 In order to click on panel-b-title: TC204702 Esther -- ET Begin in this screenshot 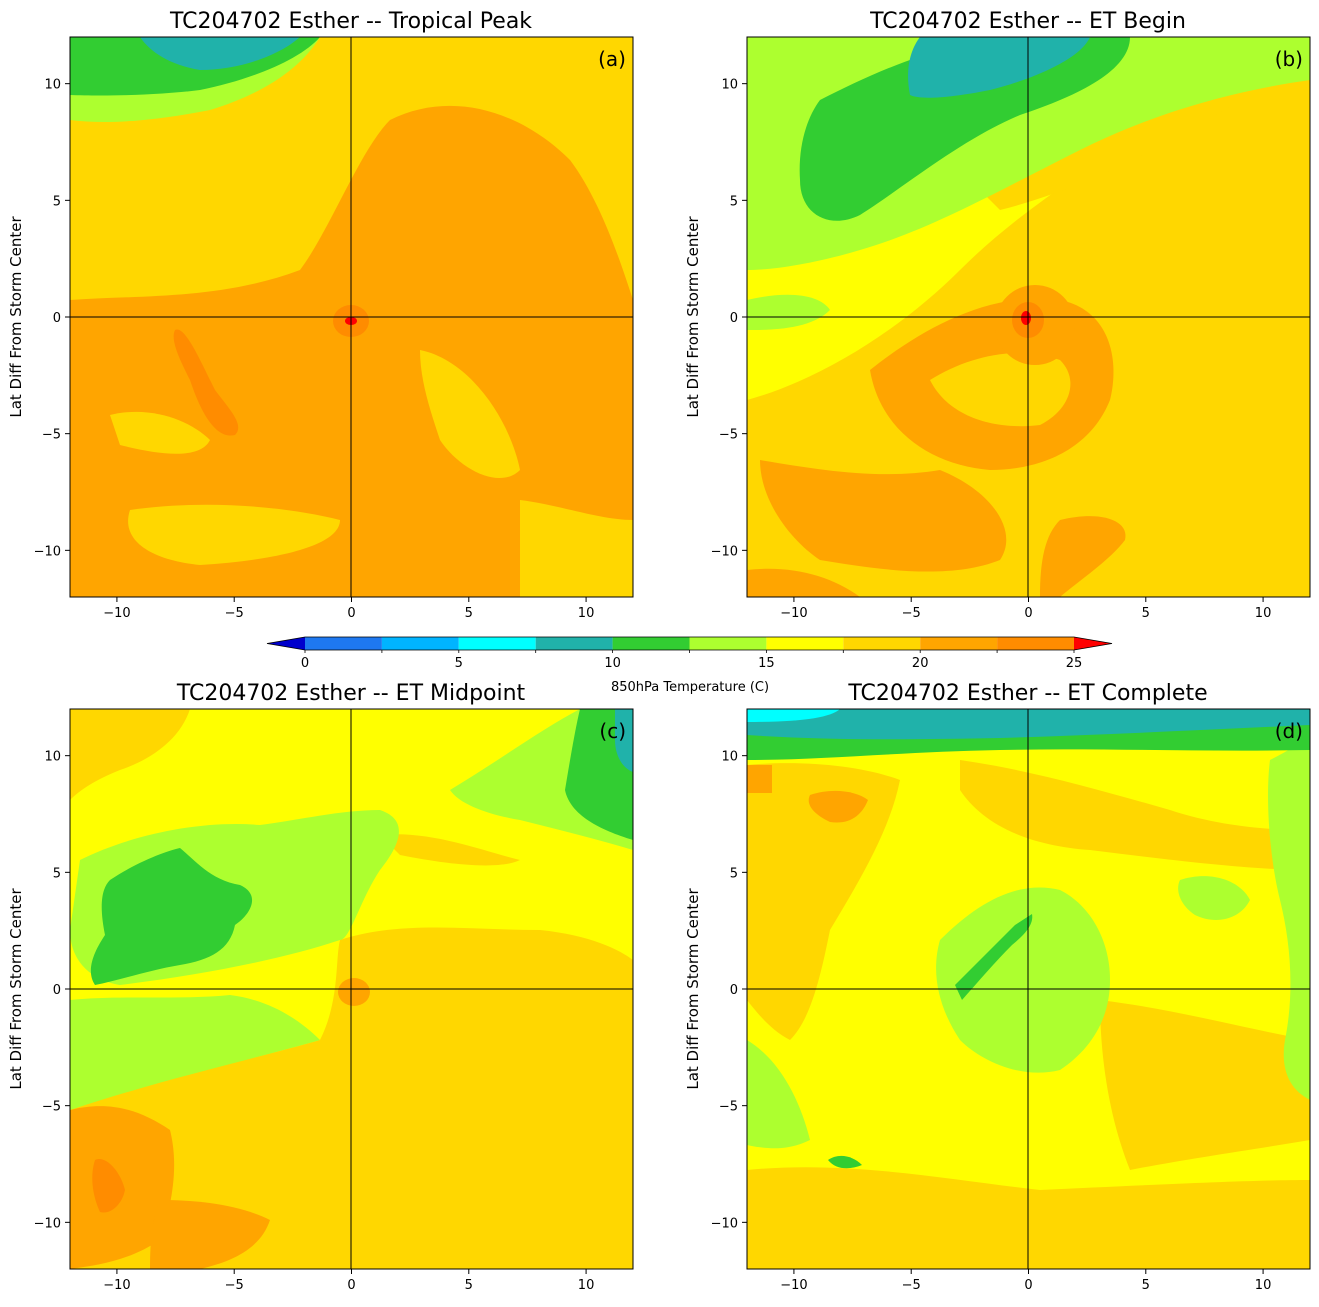, I will do `click(1027, 21)`.